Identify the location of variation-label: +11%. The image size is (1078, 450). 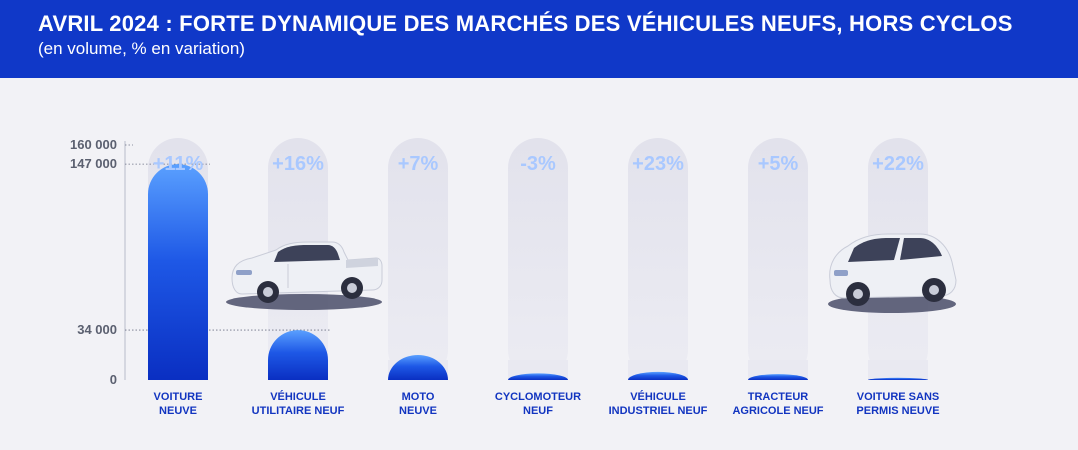
(178, 164).